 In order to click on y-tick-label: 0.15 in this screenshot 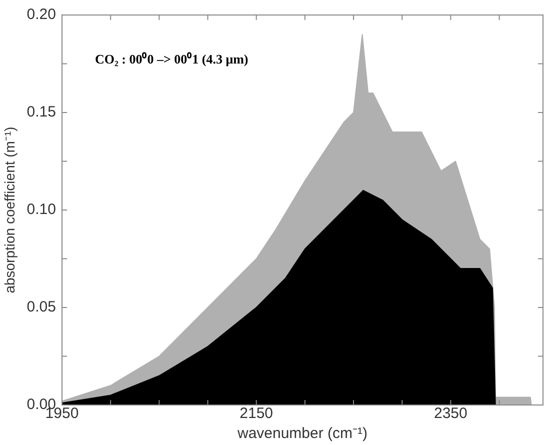, I will do `click(41, 112)`.